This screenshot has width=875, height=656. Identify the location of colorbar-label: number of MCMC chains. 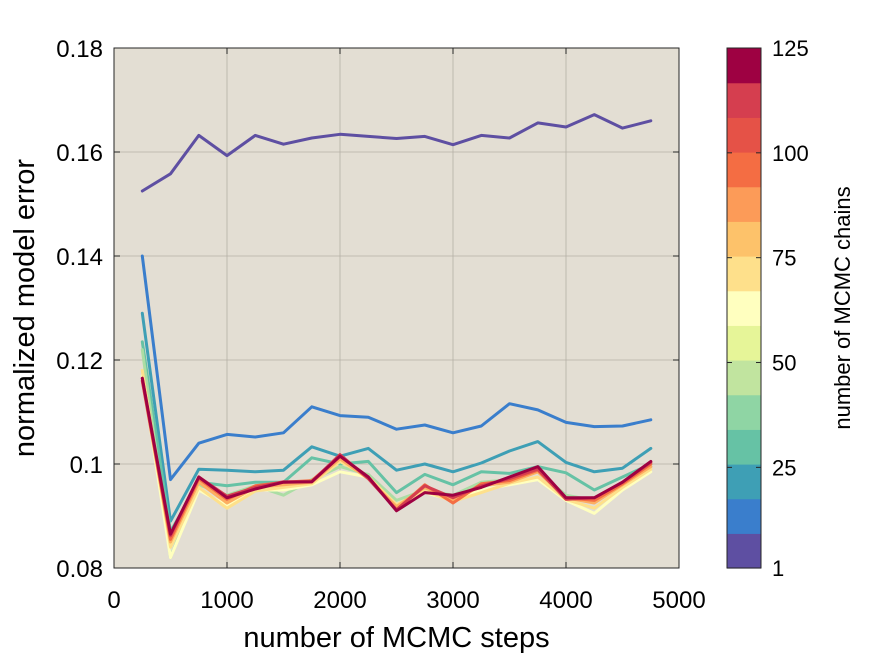
(842, 307).